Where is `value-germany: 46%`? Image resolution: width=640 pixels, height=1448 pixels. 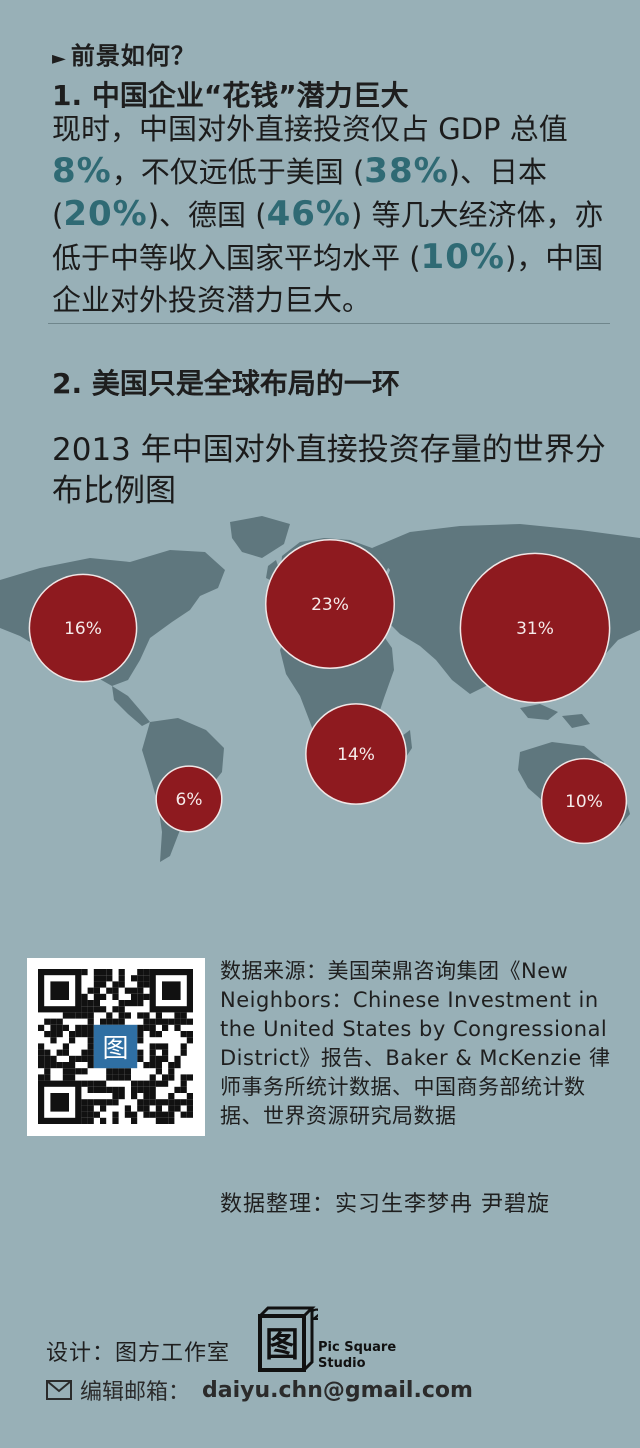 value-germany: 46% is located at coordinates (308, 214).